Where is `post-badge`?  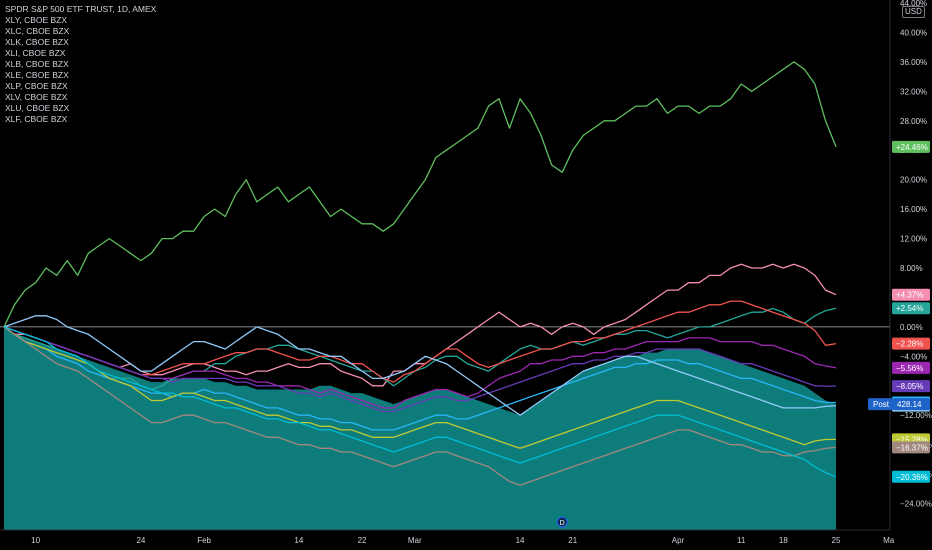
post-badge is located at coordinates (880, 404).